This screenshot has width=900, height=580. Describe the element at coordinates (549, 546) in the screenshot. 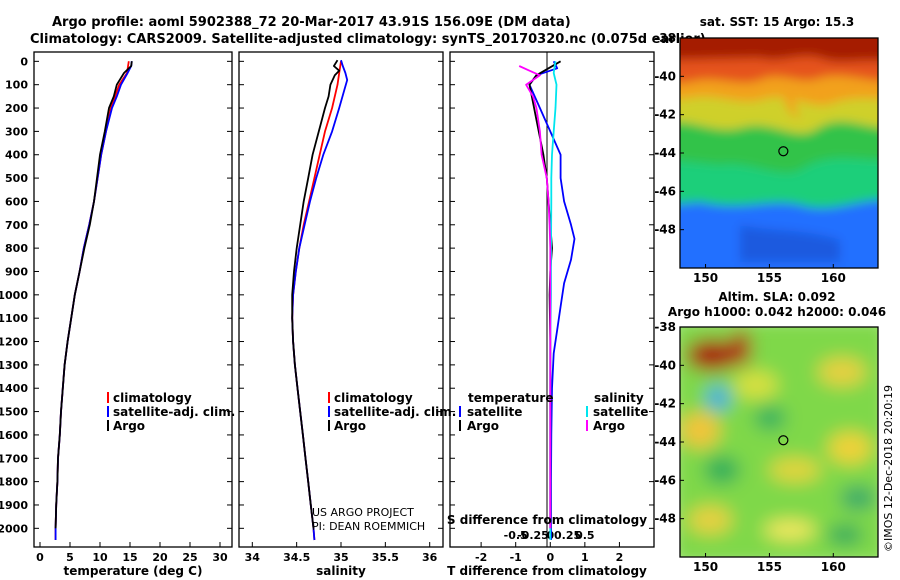

I see `difference-axis: -2 -1 0 1 2-0.5-0.250 0.250.5` at that location.